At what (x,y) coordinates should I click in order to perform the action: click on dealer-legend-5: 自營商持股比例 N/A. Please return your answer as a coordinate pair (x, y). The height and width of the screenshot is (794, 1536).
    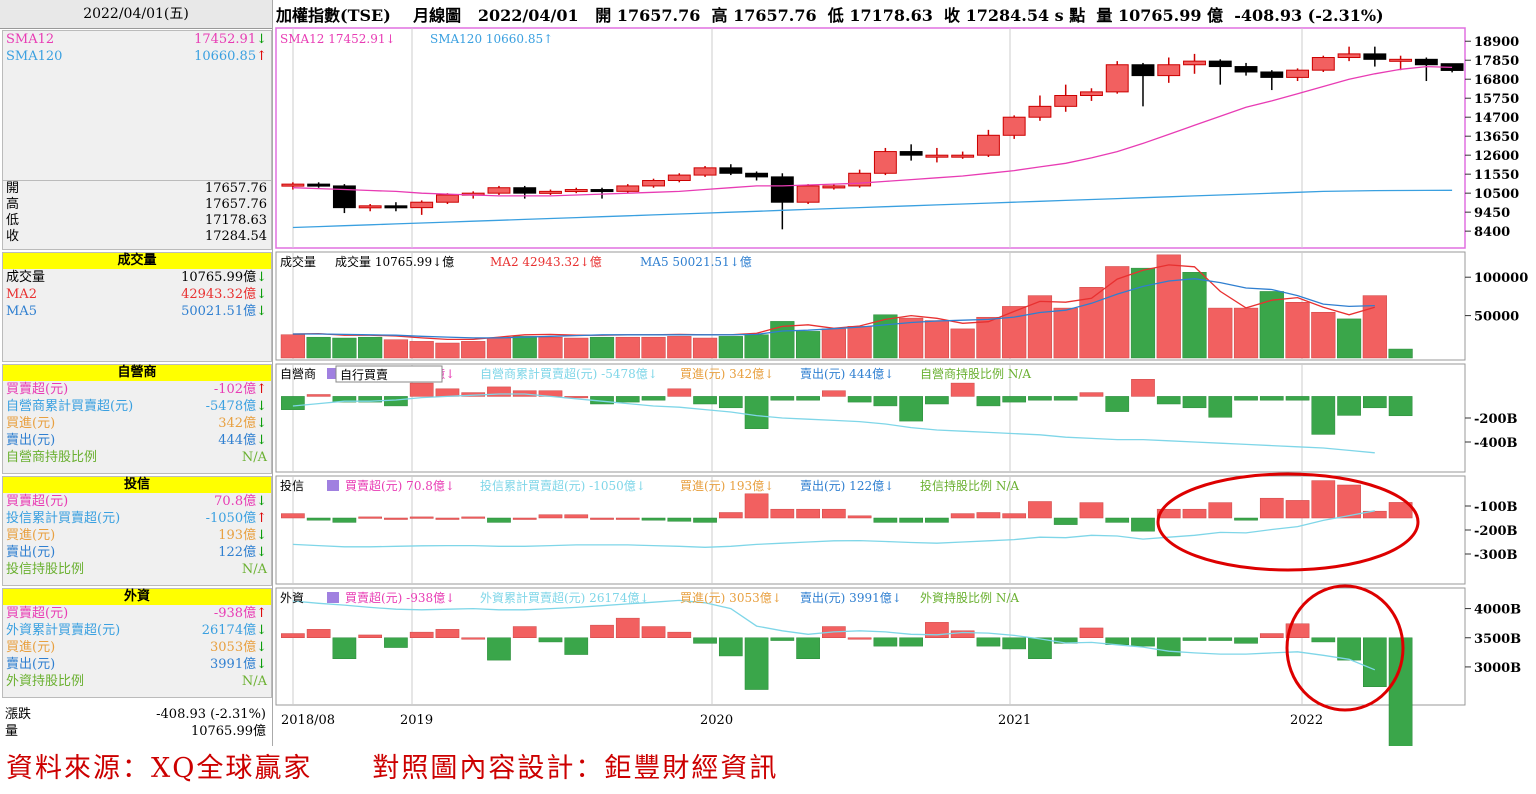
    Looking at the image, I should click on (975, 373).